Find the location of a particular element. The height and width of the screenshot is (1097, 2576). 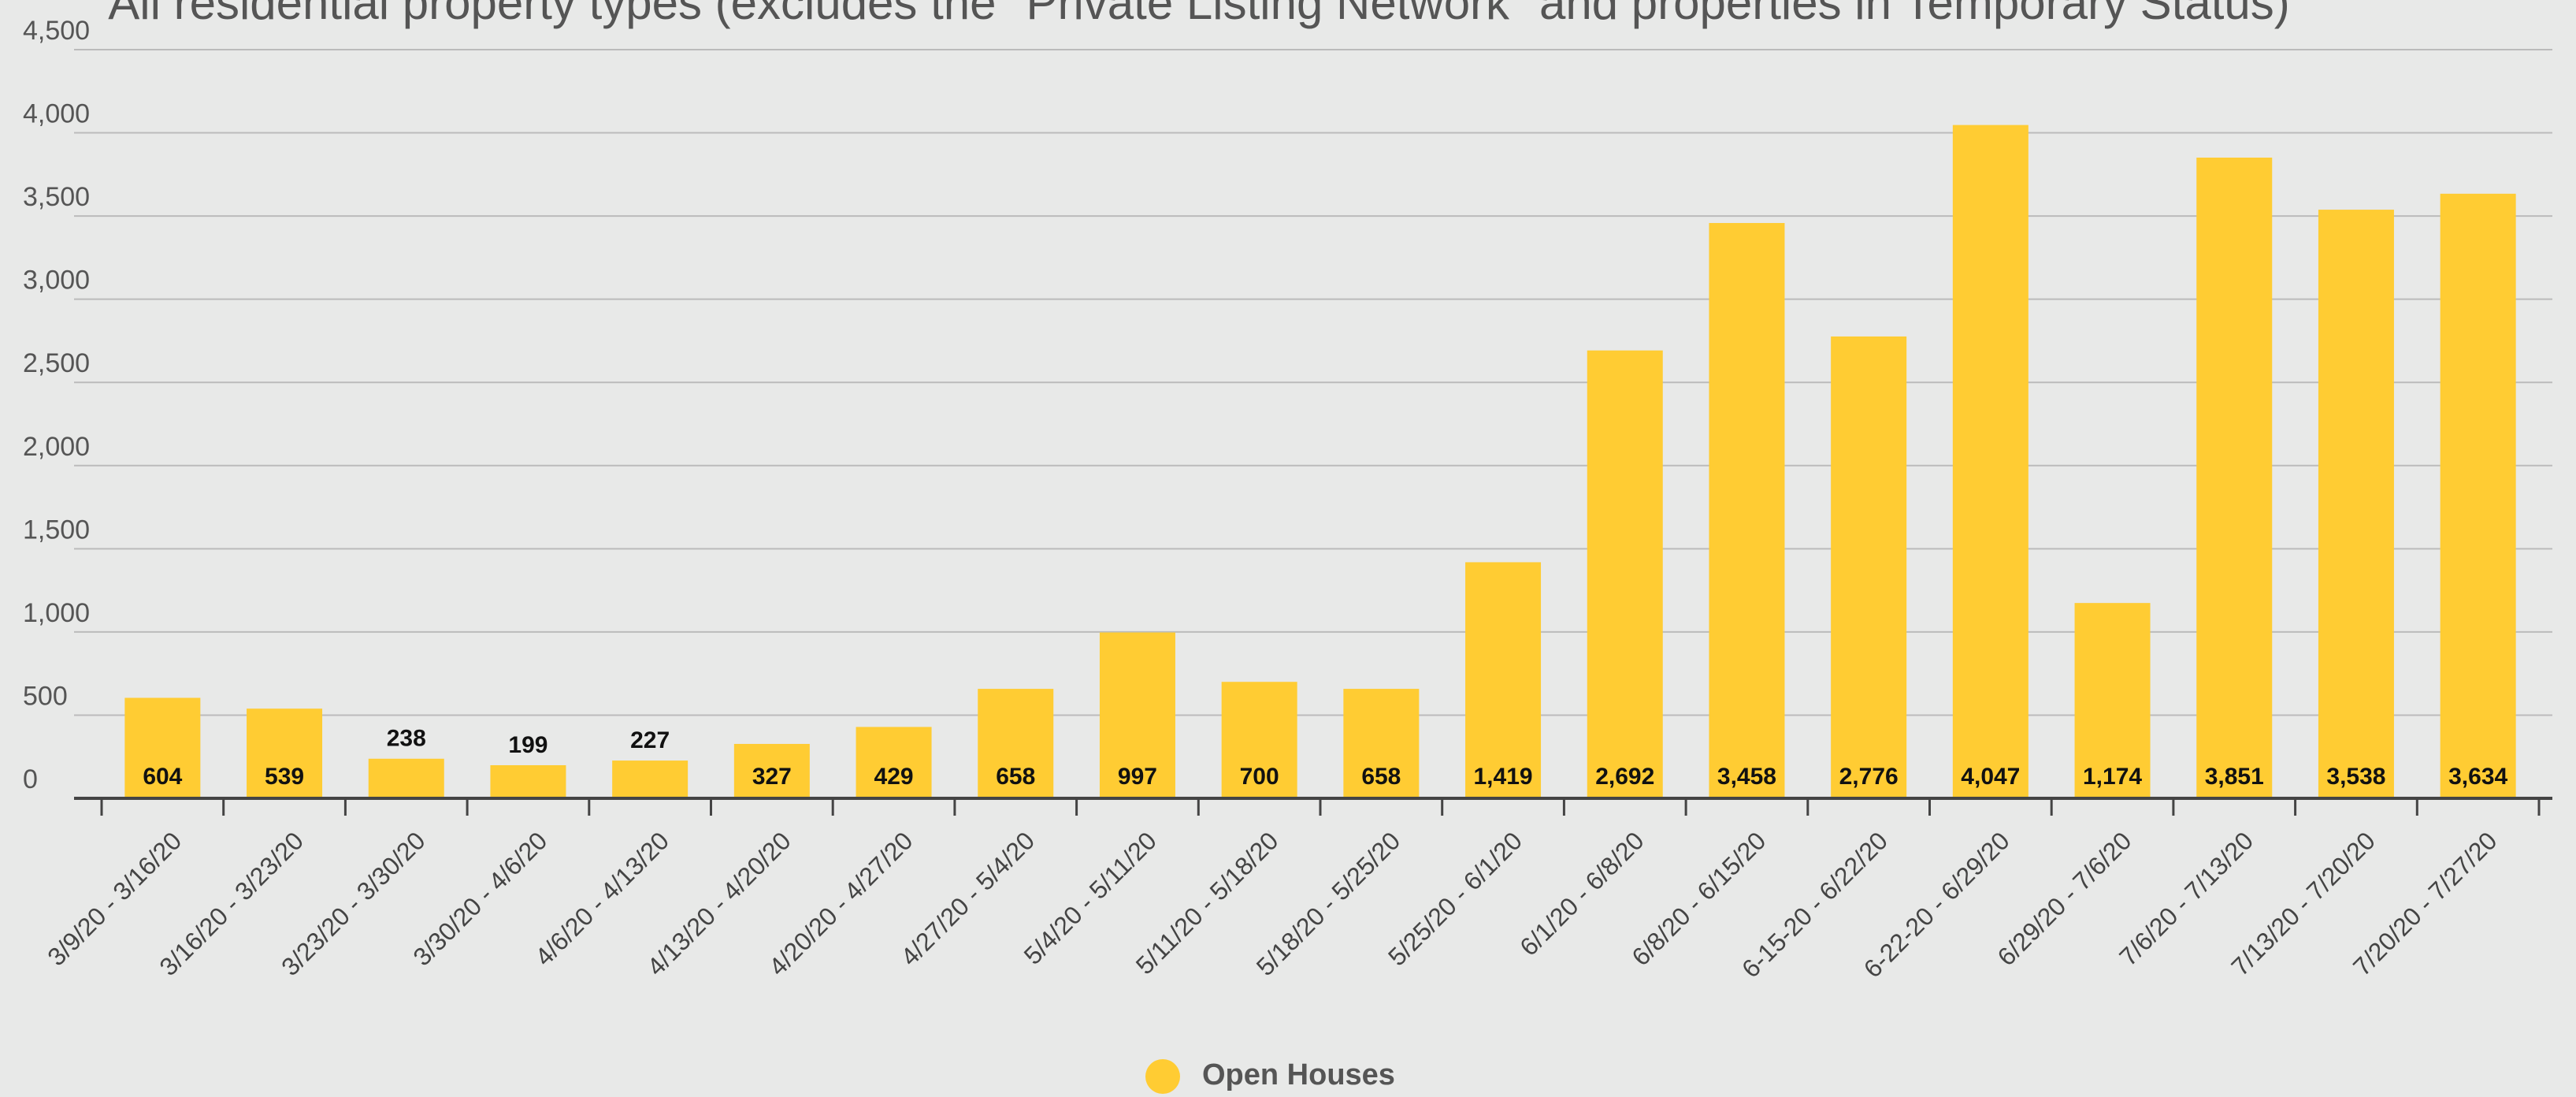

data-label: 604 is located at coordinates (162, 777).